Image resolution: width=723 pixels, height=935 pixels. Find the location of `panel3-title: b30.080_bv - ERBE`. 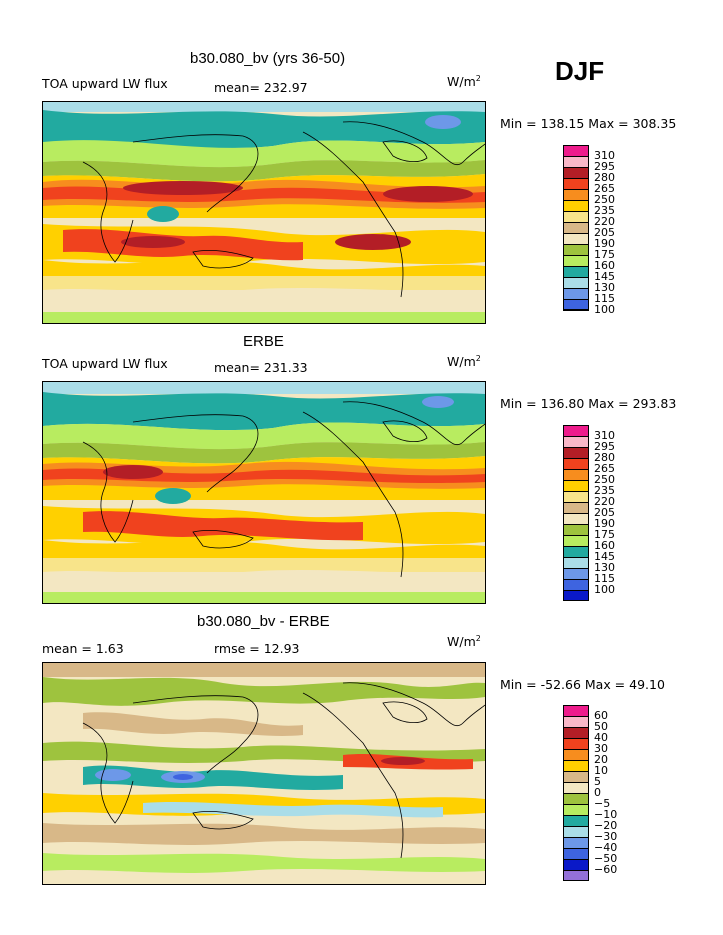

panel3-title: b30.080_bv - ERBE is located at coordinates (263, 621).